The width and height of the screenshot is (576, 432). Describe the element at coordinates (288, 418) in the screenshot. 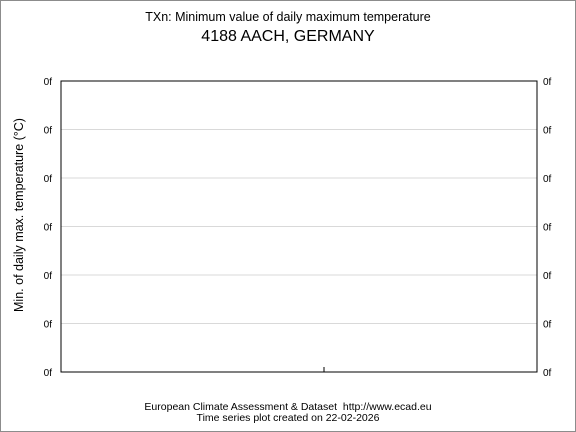

I see `footer-created-date: Time series plot created on 22-02-2026` at that location.